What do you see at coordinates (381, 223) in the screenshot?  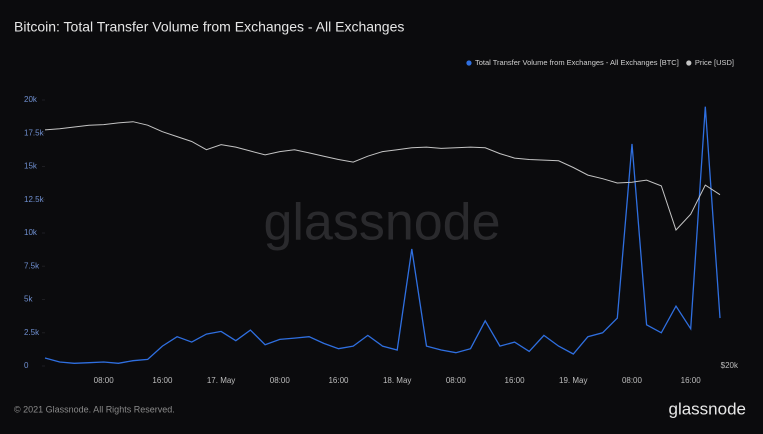 I see `watermark: glassnode` at bounding box center [381, 223].